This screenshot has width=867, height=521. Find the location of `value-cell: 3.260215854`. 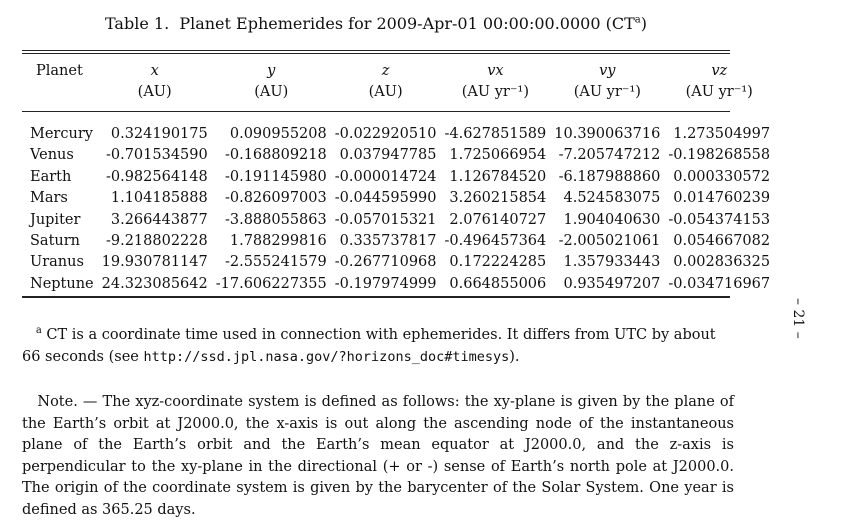

value-cell: 3.260215854 is located at coordinates (498, 198).